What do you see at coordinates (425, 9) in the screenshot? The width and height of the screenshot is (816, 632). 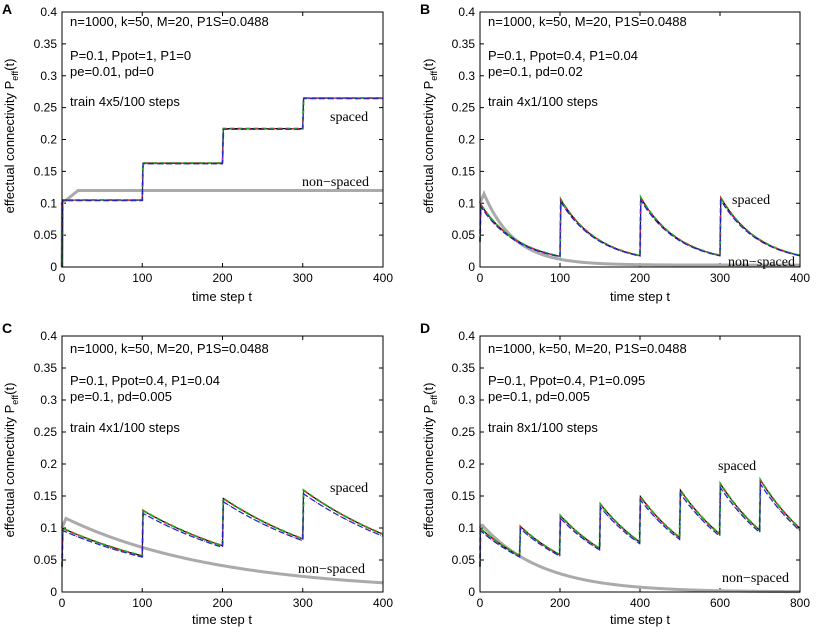 I see `panel-letter: B` at bounding box center [425, 9].